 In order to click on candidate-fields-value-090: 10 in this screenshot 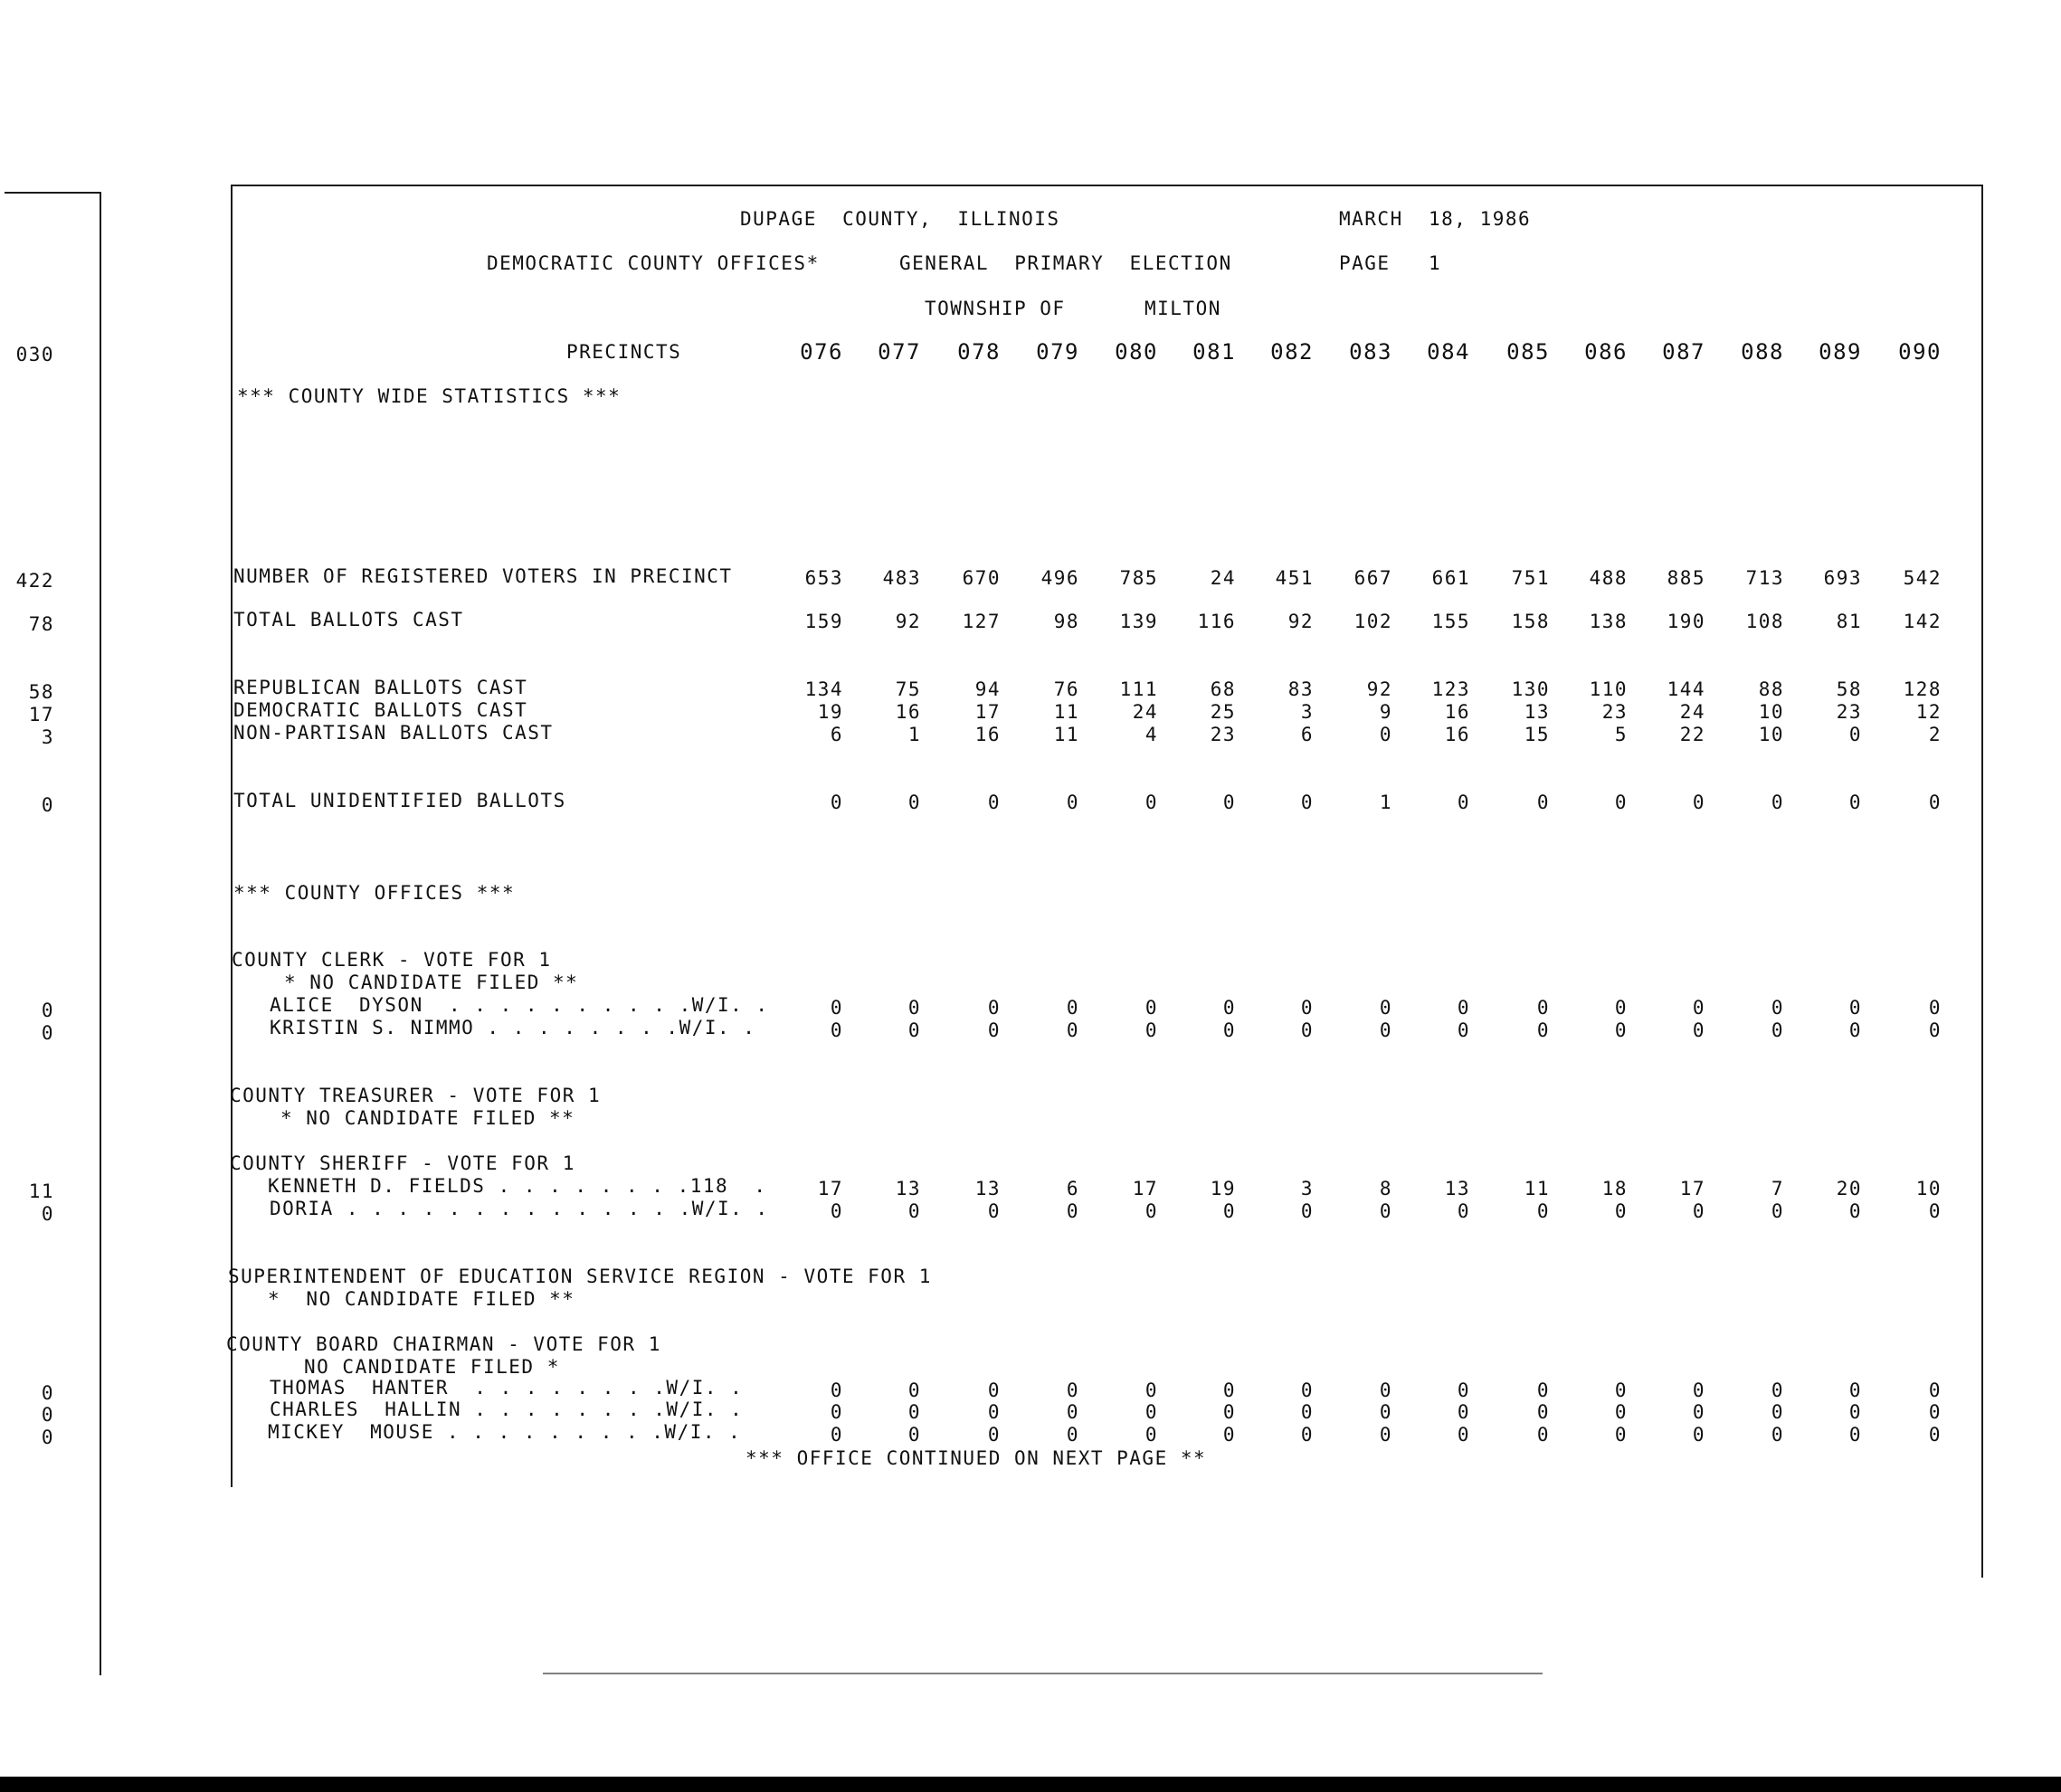, I will do `click(1929, 1188)`.